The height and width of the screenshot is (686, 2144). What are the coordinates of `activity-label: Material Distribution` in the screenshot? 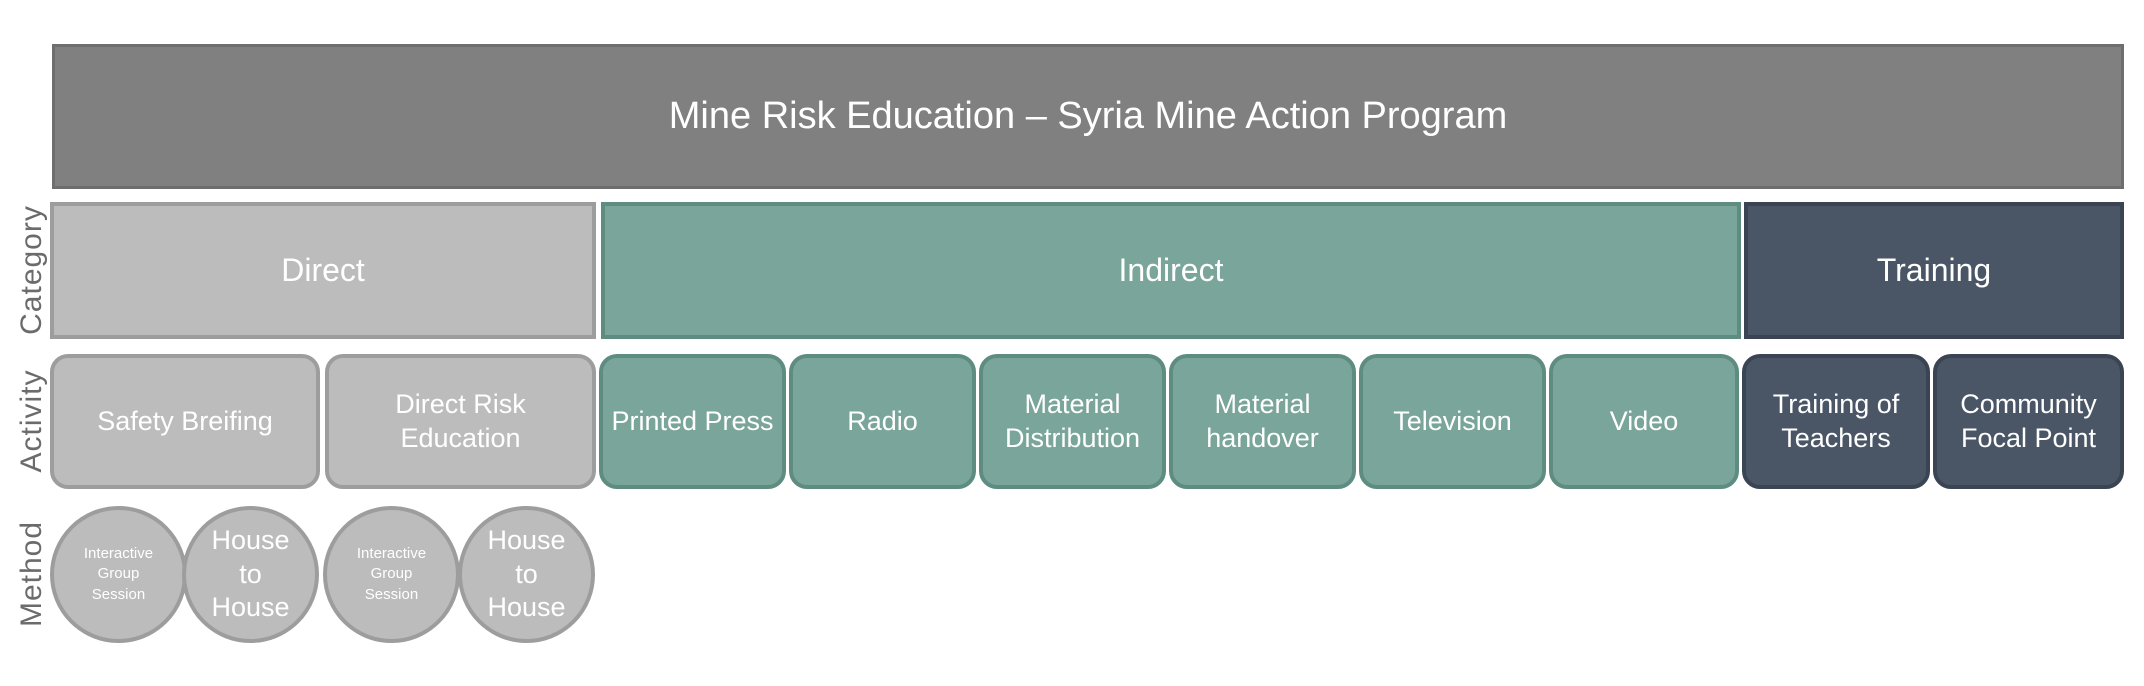 It's located at (1072, 420).